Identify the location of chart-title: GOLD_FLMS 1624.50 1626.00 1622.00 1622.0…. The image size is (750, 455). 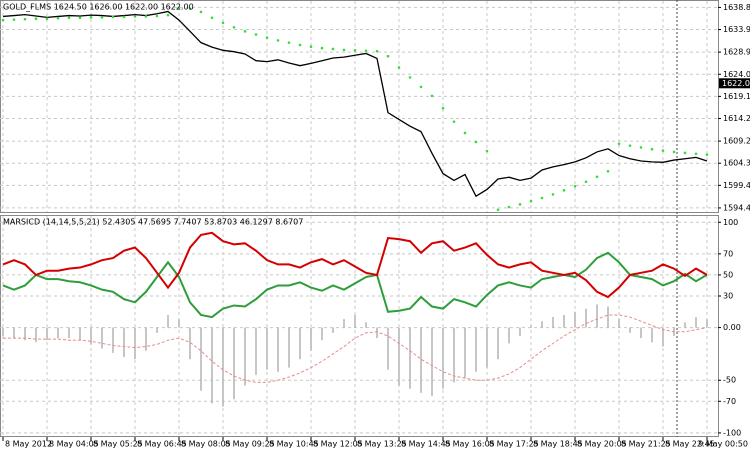
(98, 7).